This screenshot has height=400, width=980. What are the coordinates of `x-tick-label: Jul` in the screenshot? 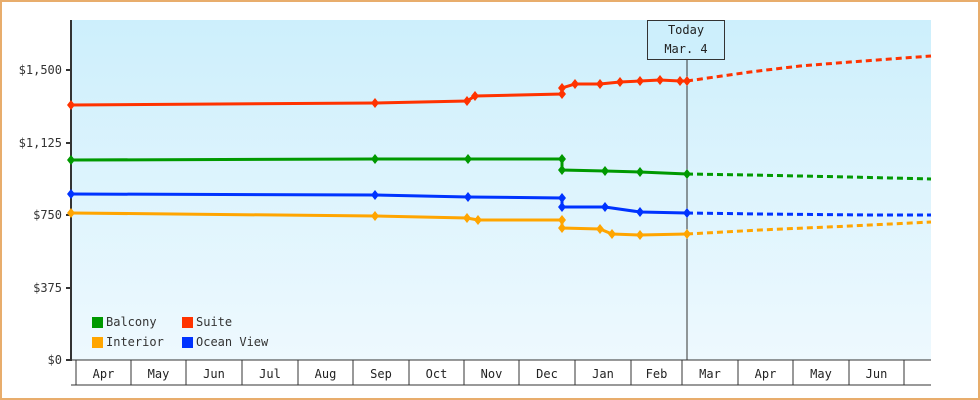 It's located at (270, 374).